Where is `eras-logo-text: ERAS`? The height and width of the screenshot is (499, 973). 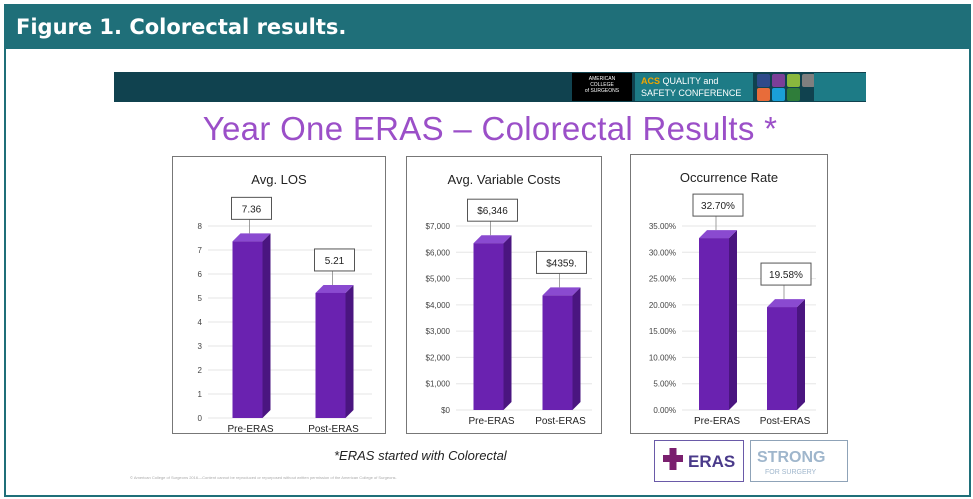 eras-logo-text: ERAS is located at coordinates (711, 461).